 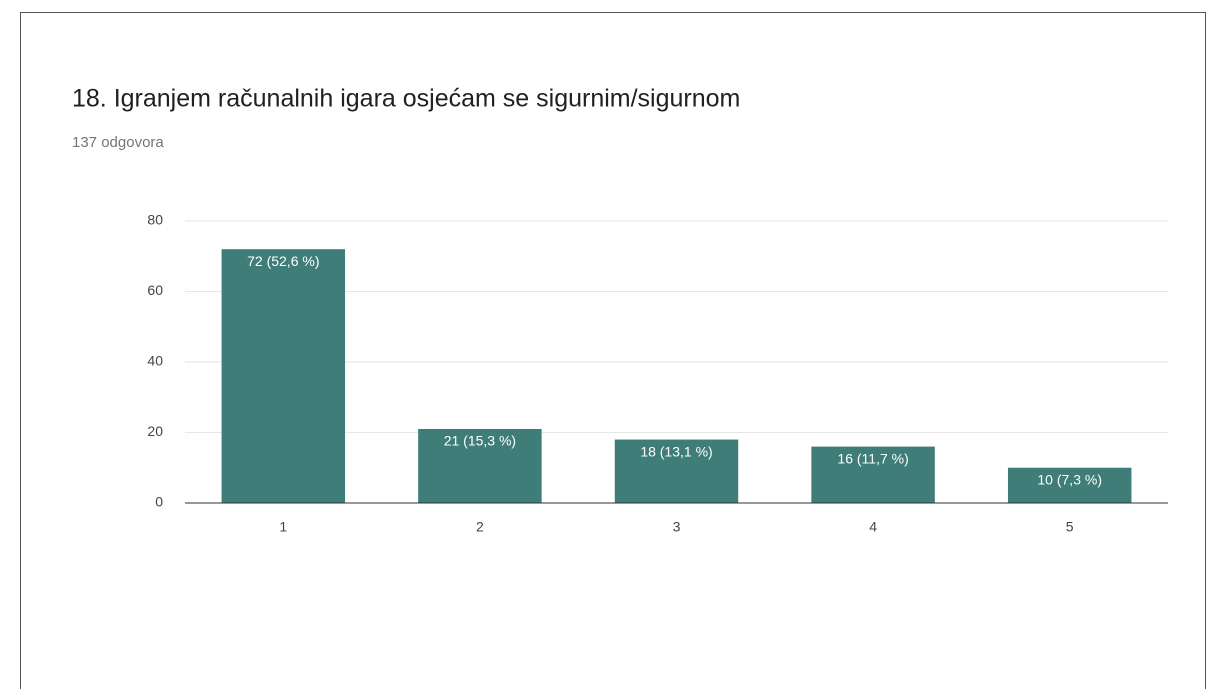 I want to click on chart-subtitle: 137 odgovora, so click(x=118, y=142).